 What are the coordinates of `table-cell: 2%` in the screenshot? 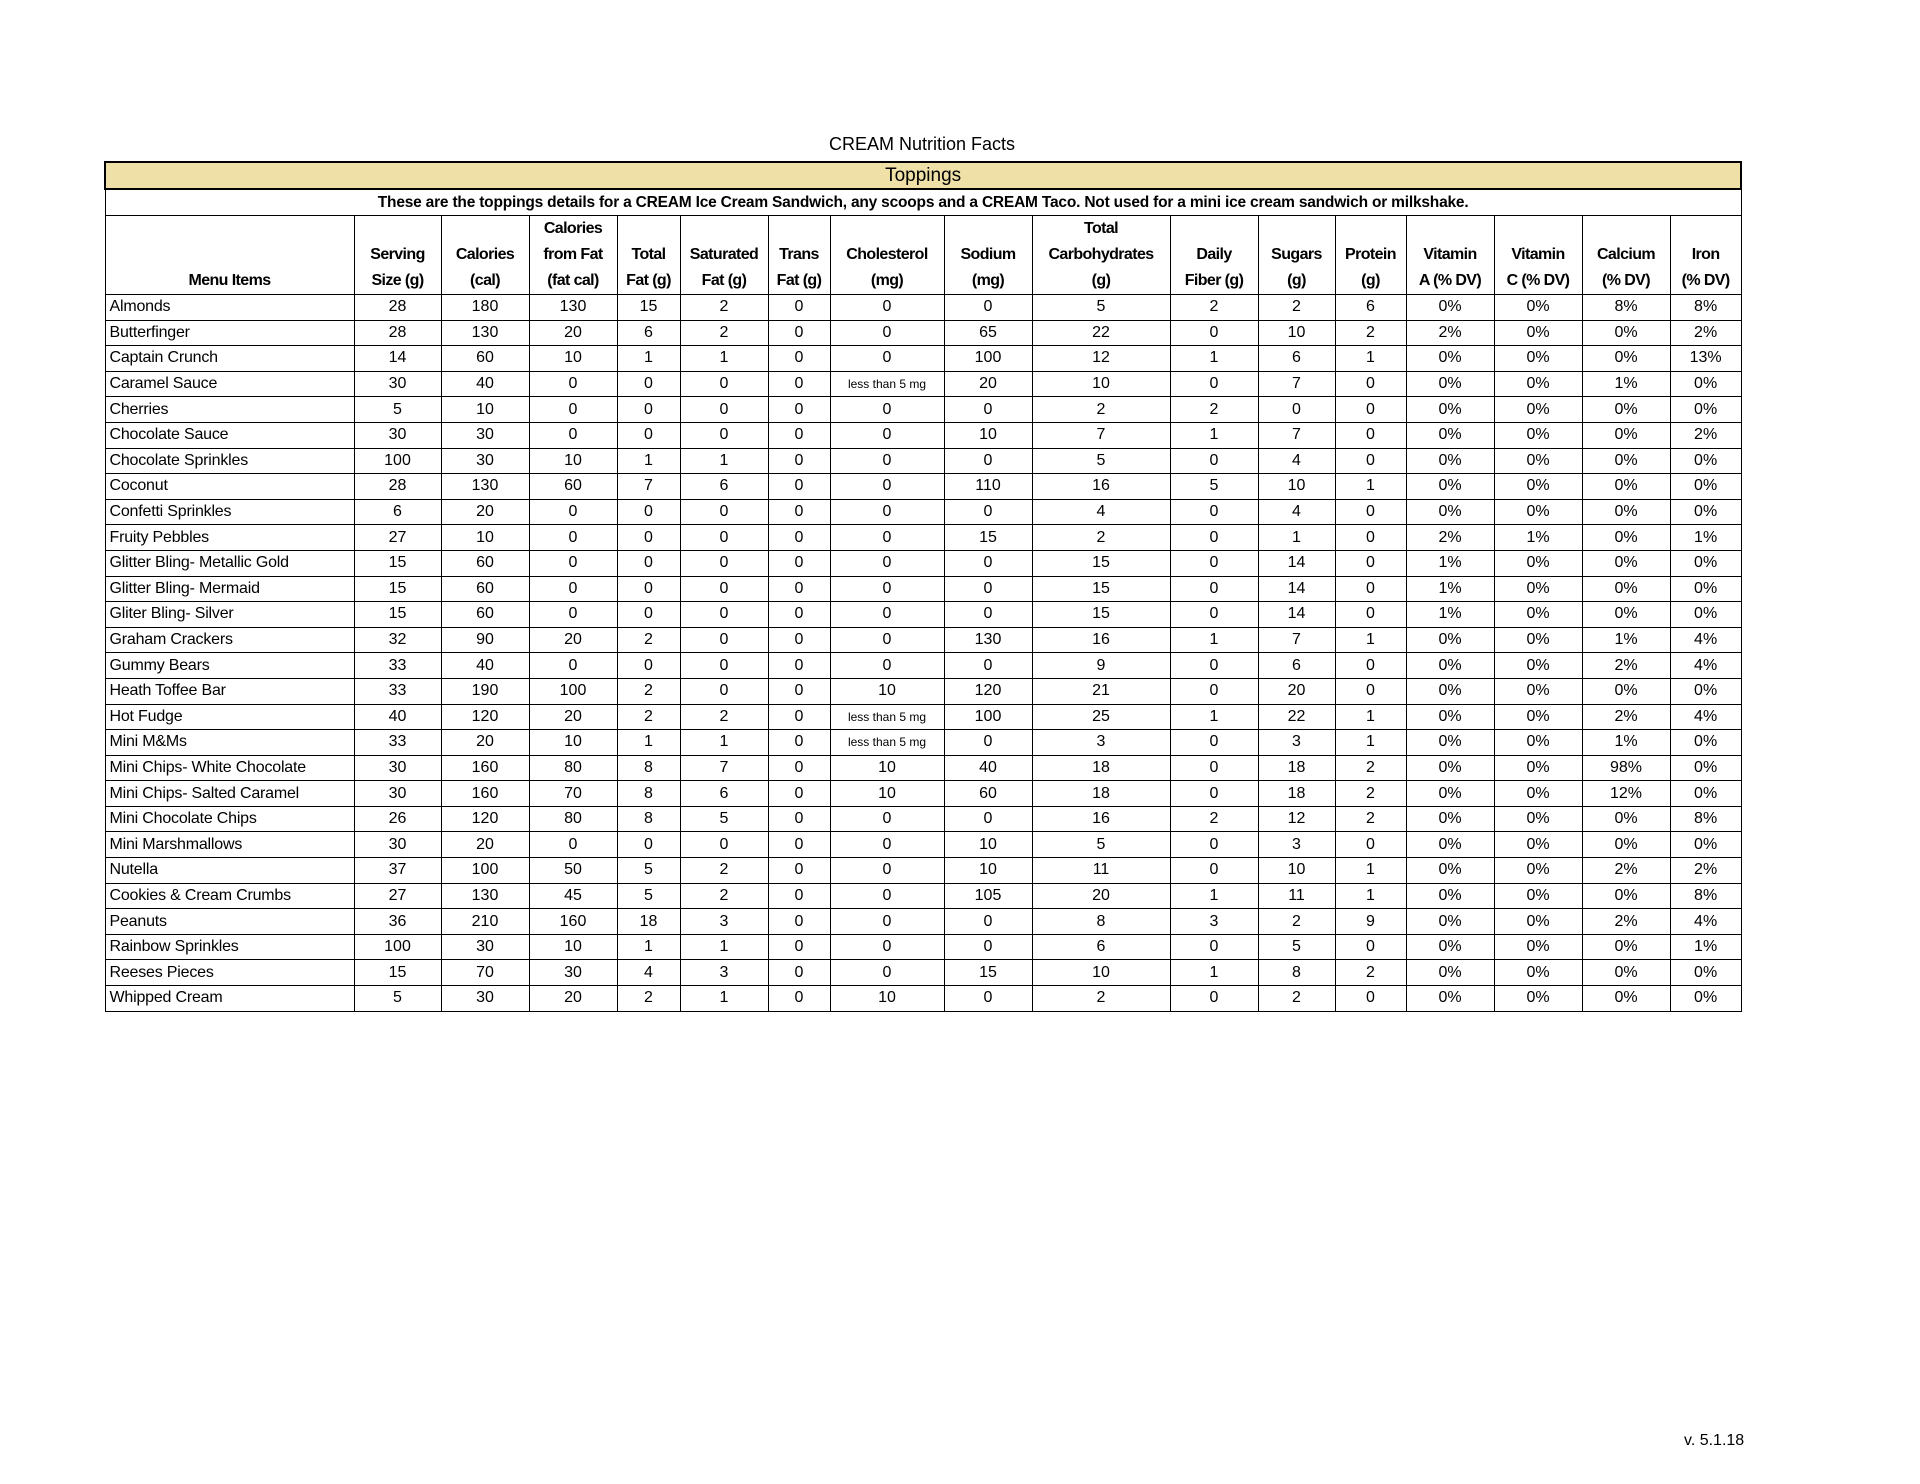 It's located at (1626, 717).